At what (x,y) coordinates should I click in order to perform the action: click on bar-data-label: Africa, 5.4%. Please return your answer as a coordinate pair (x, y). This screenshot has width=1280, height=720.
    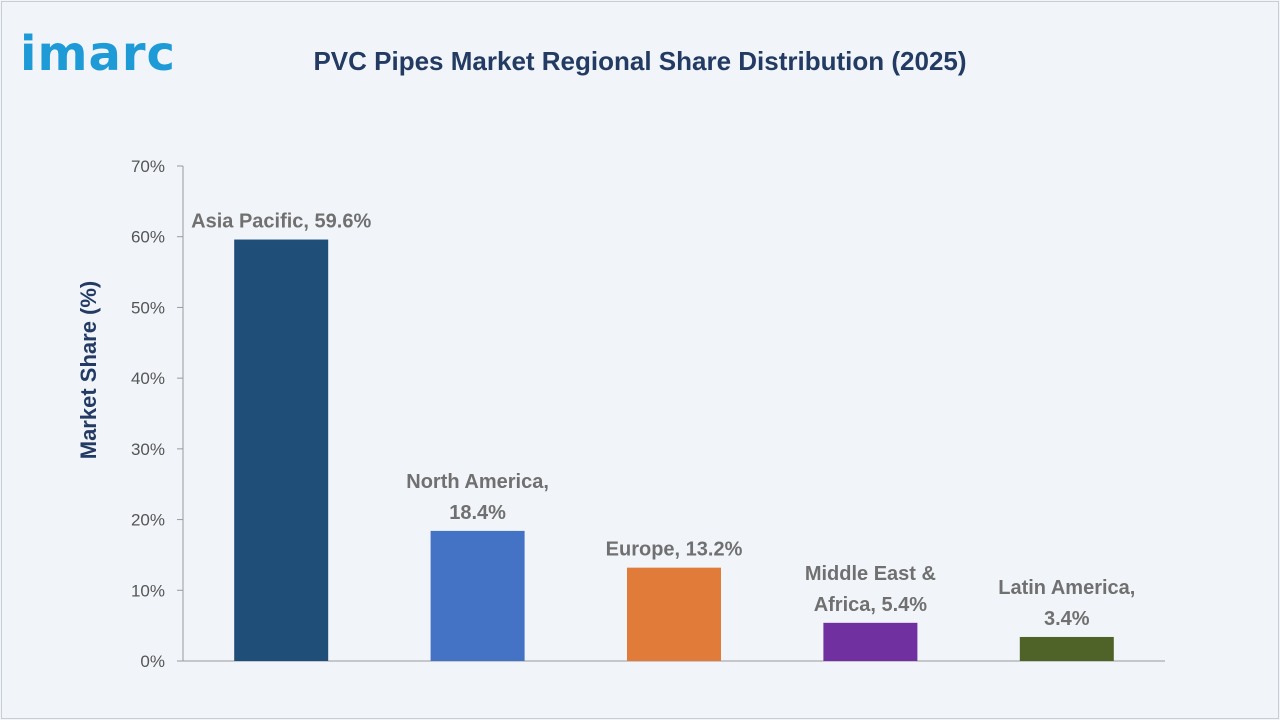
    Looking at the image, I should click on (871, 605).